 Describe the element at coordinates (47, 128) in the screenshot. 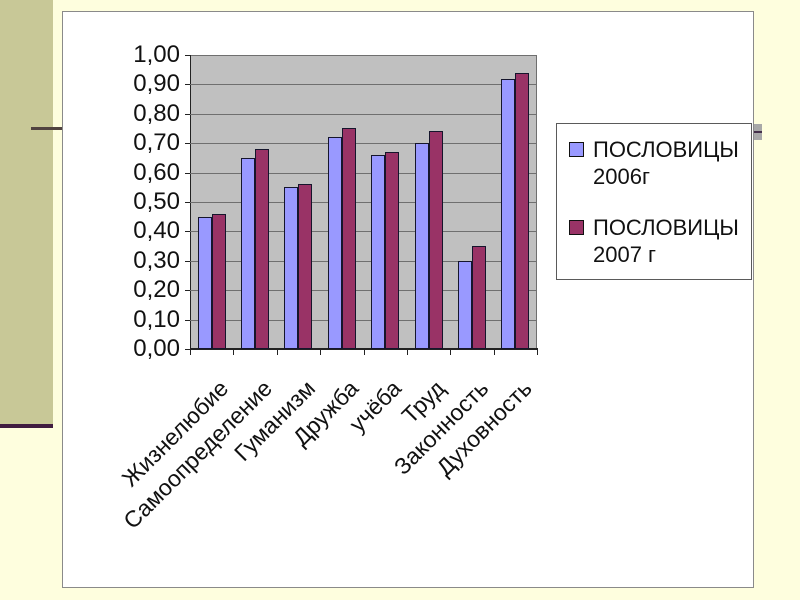

I see `accent-line` at that location.